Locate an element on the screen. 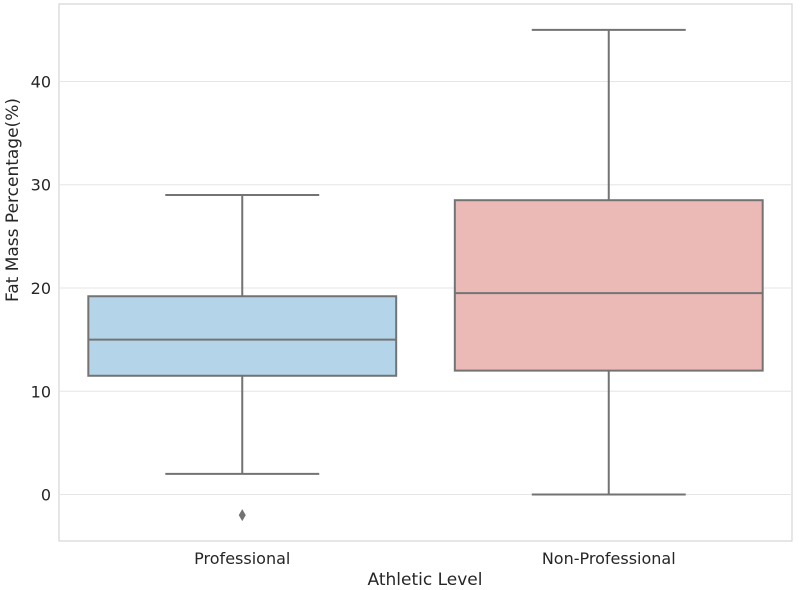 This screenshot has height=590, width=800. y-axis-label: Fat Mass Percentage(%) is located at coordinates (13, 200).